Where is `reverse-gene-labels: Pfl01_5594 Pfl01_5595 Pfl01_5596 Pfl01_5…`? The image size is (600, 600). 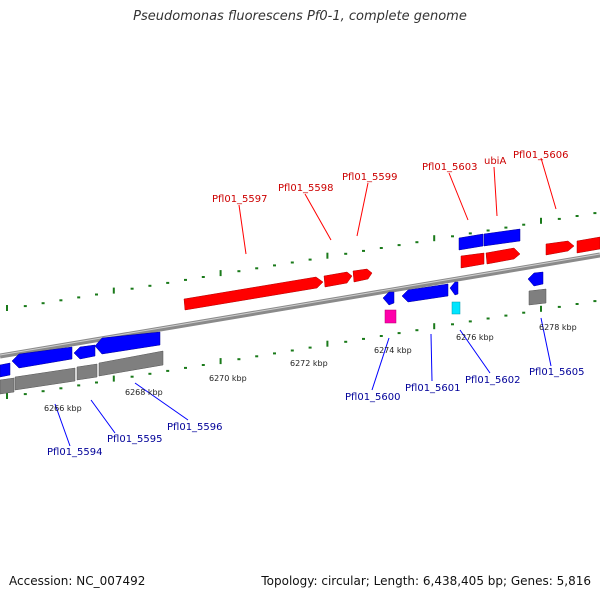
reverse-gene-labels: Pfl01_5594 Pfl01_5595 Pfl01_5596 Pfl01_5… is located at coordinates (316, 412).